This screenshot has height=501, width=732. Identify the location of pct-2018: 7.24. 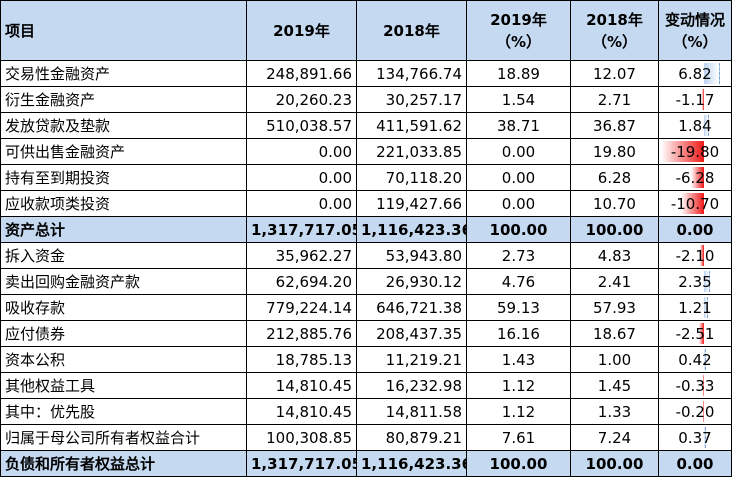
(614, 437).